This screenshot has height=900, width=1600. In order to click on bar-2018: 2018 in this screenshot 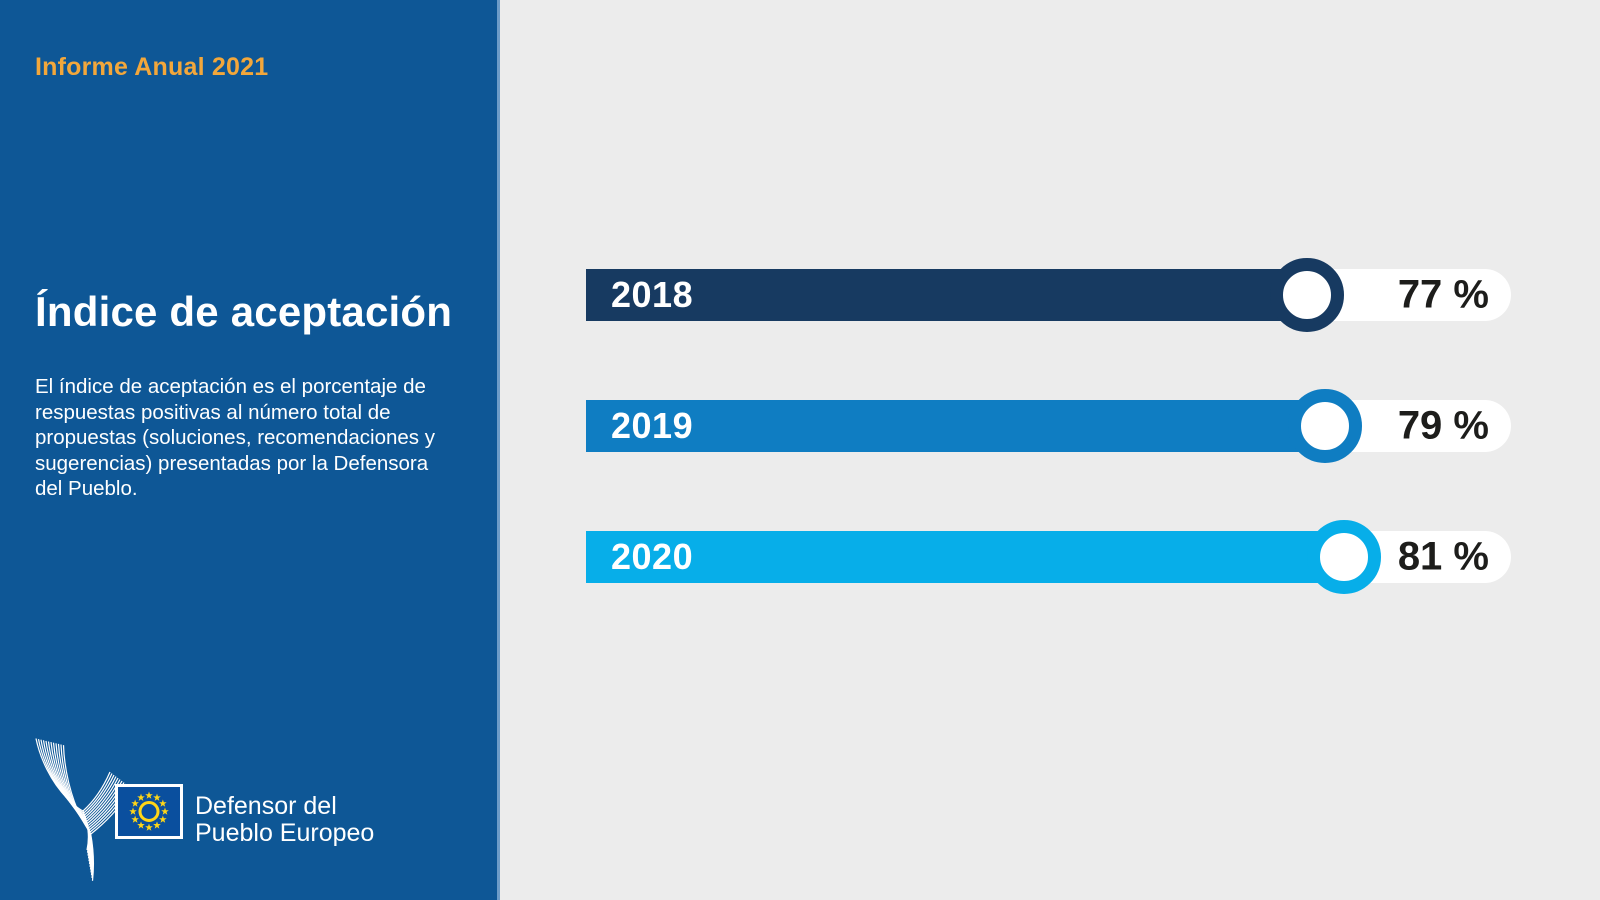, I will do `click(946, 295)`.